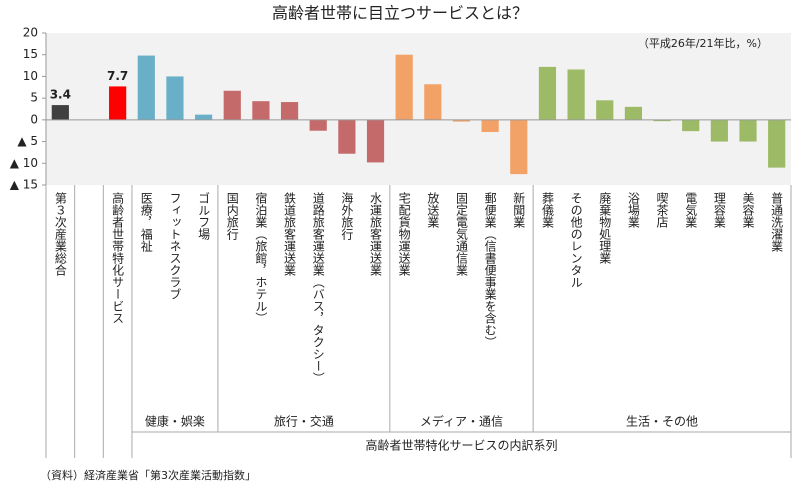 The image size is (800, 492). What do you see at coordinates (777, 222) in the screenshot?
I see `x-tick-label: 普通洗濯業` at bounding box center [777, 222].